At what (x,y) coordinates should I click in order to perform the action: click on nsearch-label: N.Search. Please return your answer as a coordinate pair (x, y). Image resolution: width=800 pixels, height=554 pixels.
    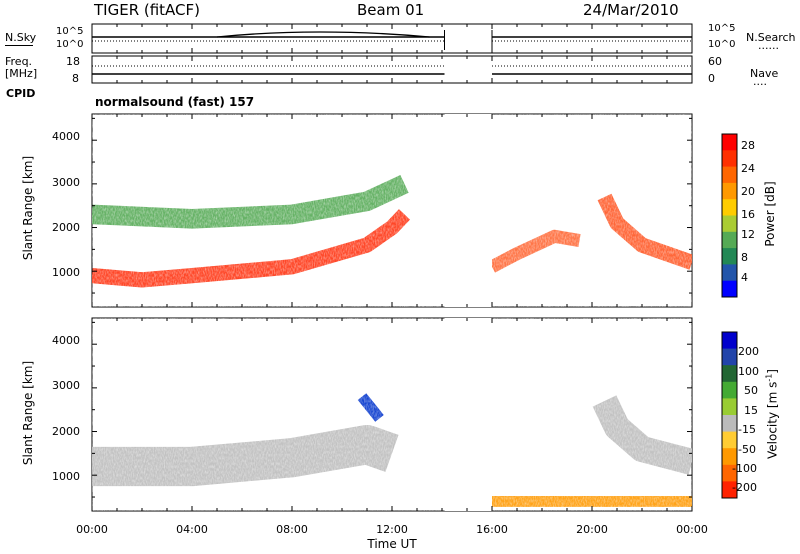
    Looking at the image, I should click on (771, 37).